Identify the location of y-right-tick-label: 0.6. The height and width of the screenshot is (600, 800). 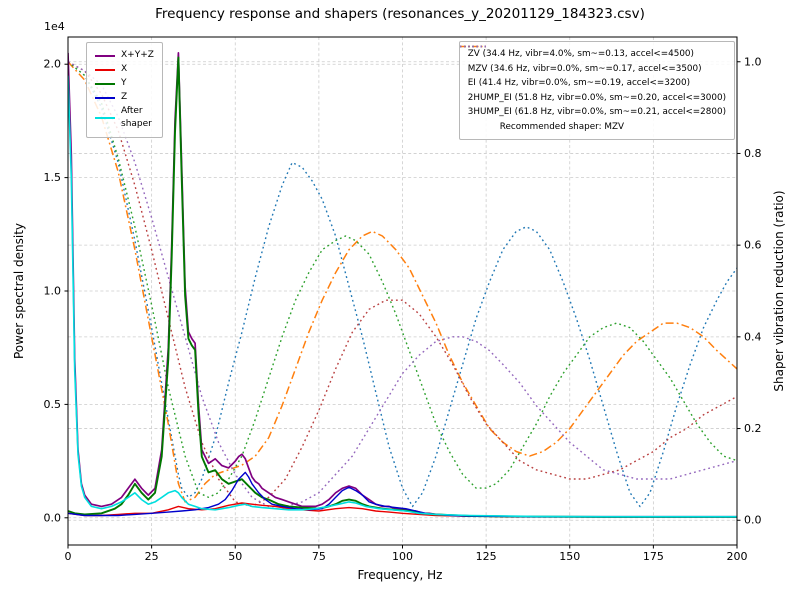
(753, 245).